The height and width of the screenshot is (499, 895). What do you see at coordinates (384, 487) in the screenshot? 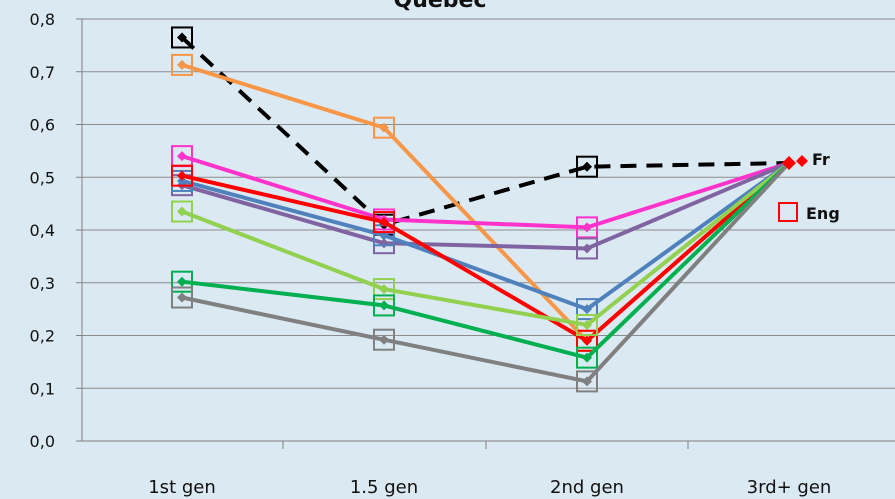
I see `x-tick-label: 1.5 gen` at bounding box center [384, 487].